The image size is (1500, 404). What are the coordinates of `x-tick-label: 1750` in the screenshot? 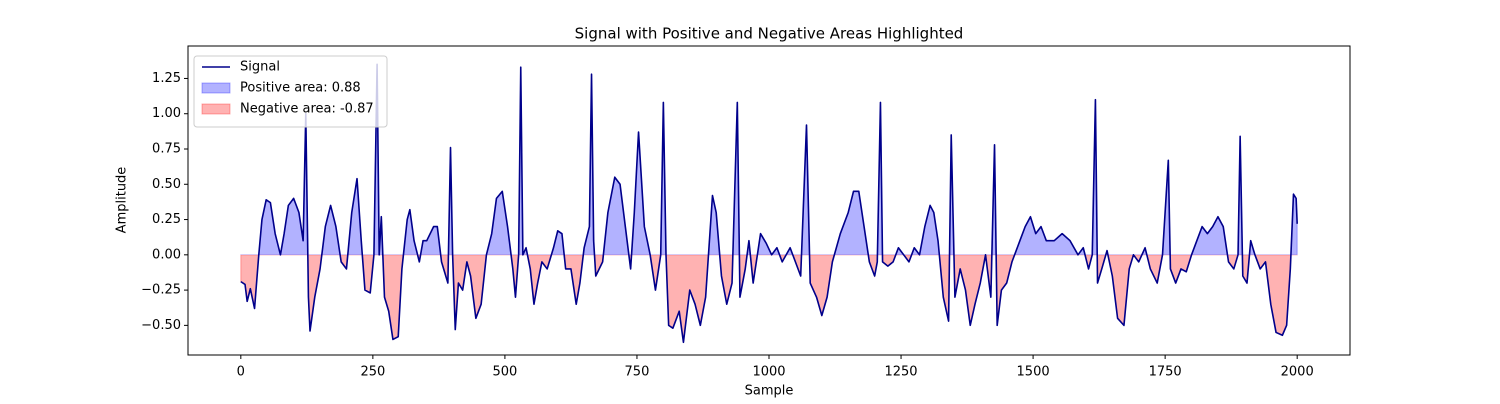 It's located at (1165, 372).